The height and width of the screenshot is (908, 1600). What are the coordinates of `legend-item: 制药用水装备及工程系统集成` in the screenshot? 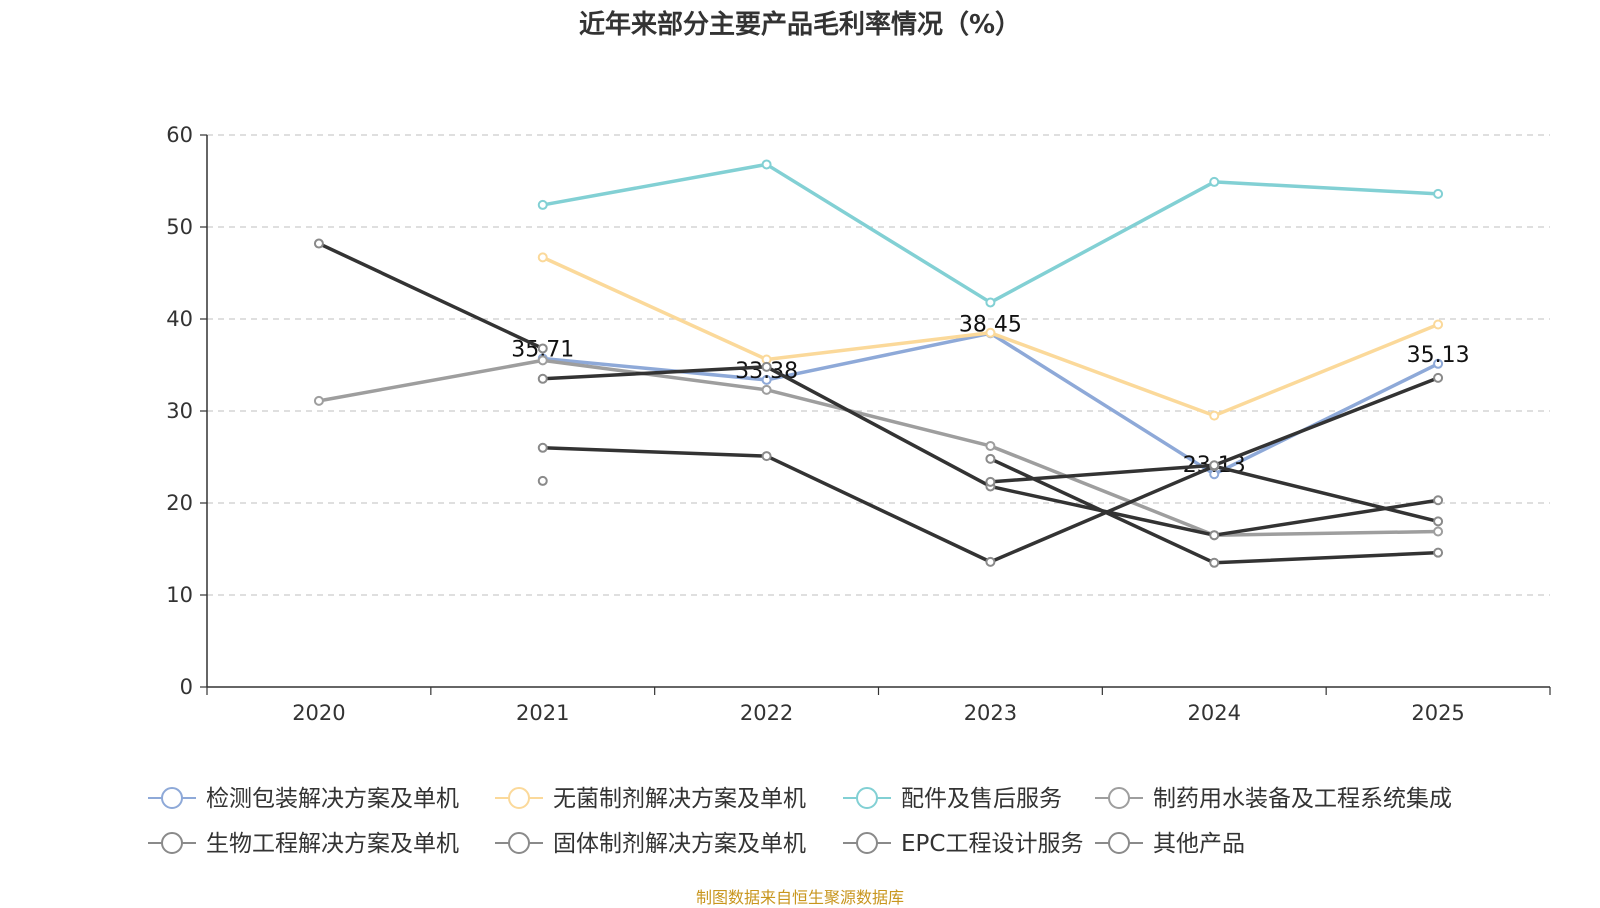 It's located at (1273, 799).